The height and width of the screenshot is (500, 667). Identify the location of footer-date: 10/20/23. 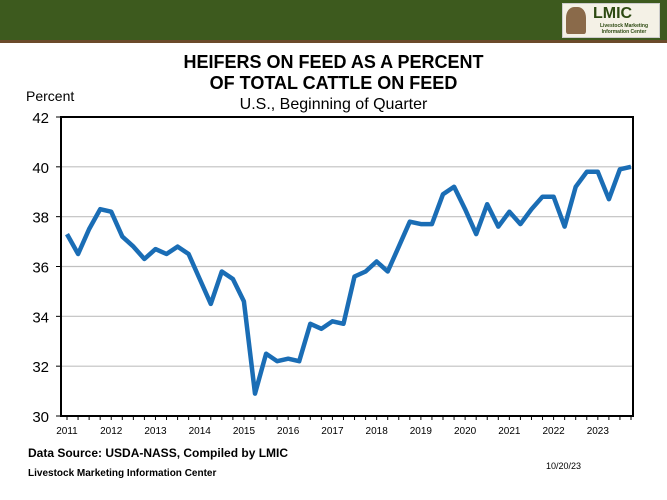
(564, 466).